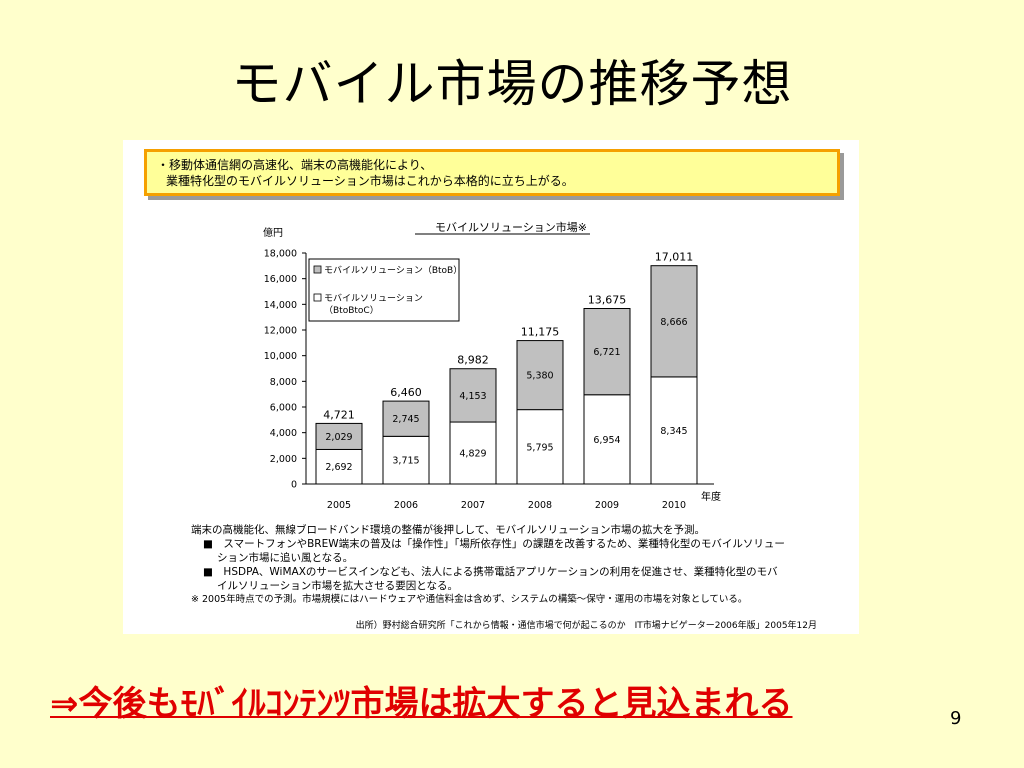  Describe the element at coordinates (280, 279) in the screenshot. I see `y-tick-label: 16,000` at that location.